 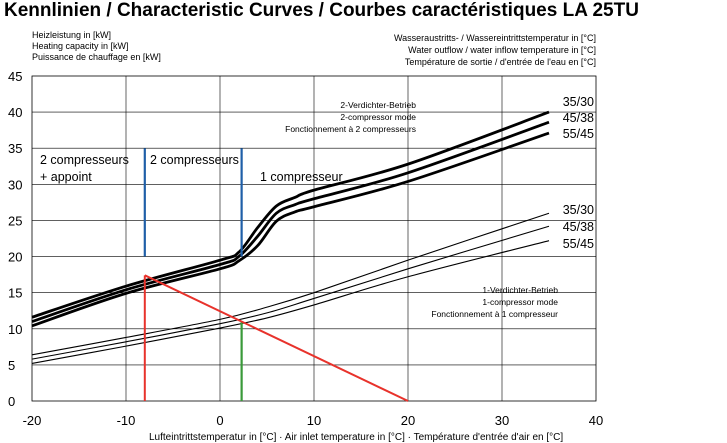 What do you see at coordinates (15, 112) in the screenshot?
I see `y-tick-label: 40` at bounding box center [15, 112].